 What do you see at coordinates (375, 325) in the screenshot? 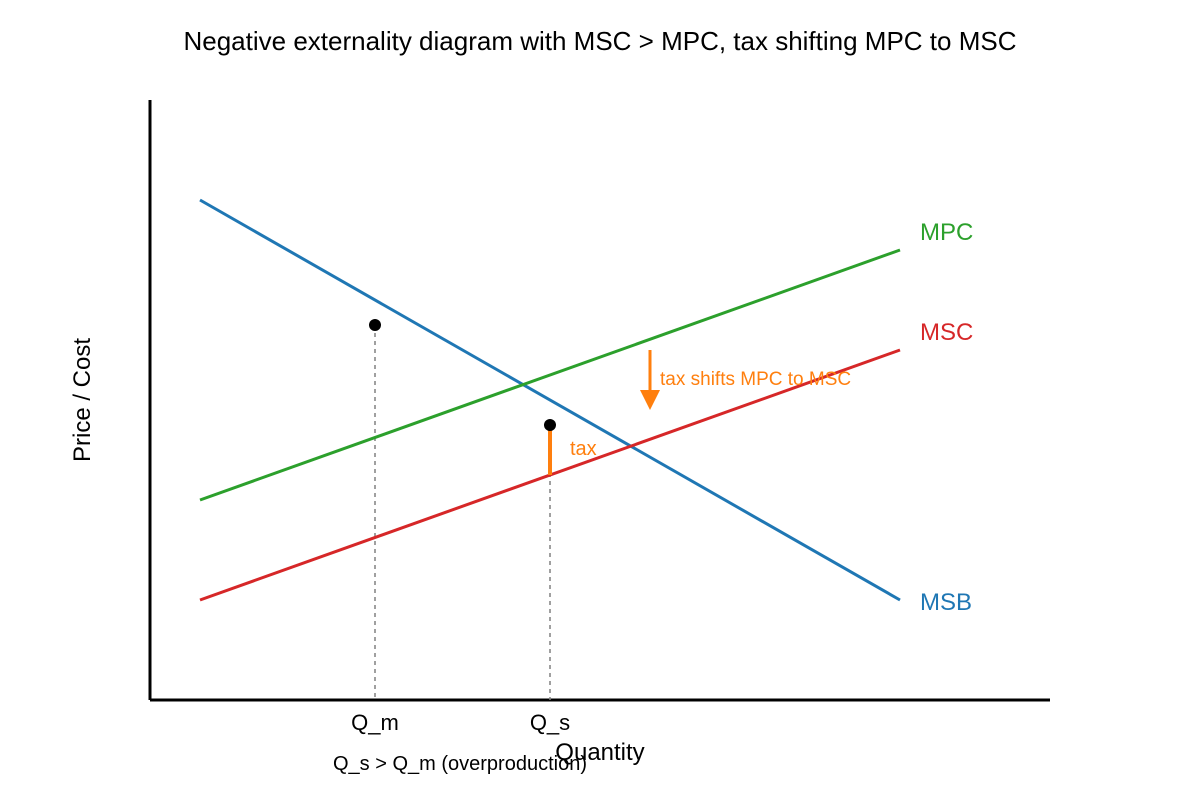
I see `market-equilibrium-point` at bounding box center [375, 325].